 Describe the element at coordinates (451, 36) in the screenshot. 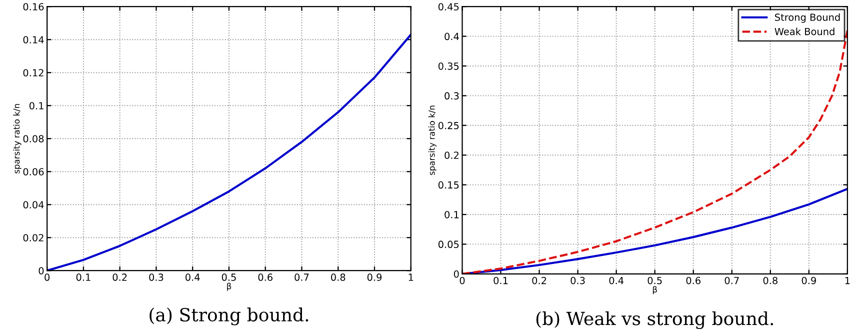

I see `y-tick-label: 0.4` at that location.